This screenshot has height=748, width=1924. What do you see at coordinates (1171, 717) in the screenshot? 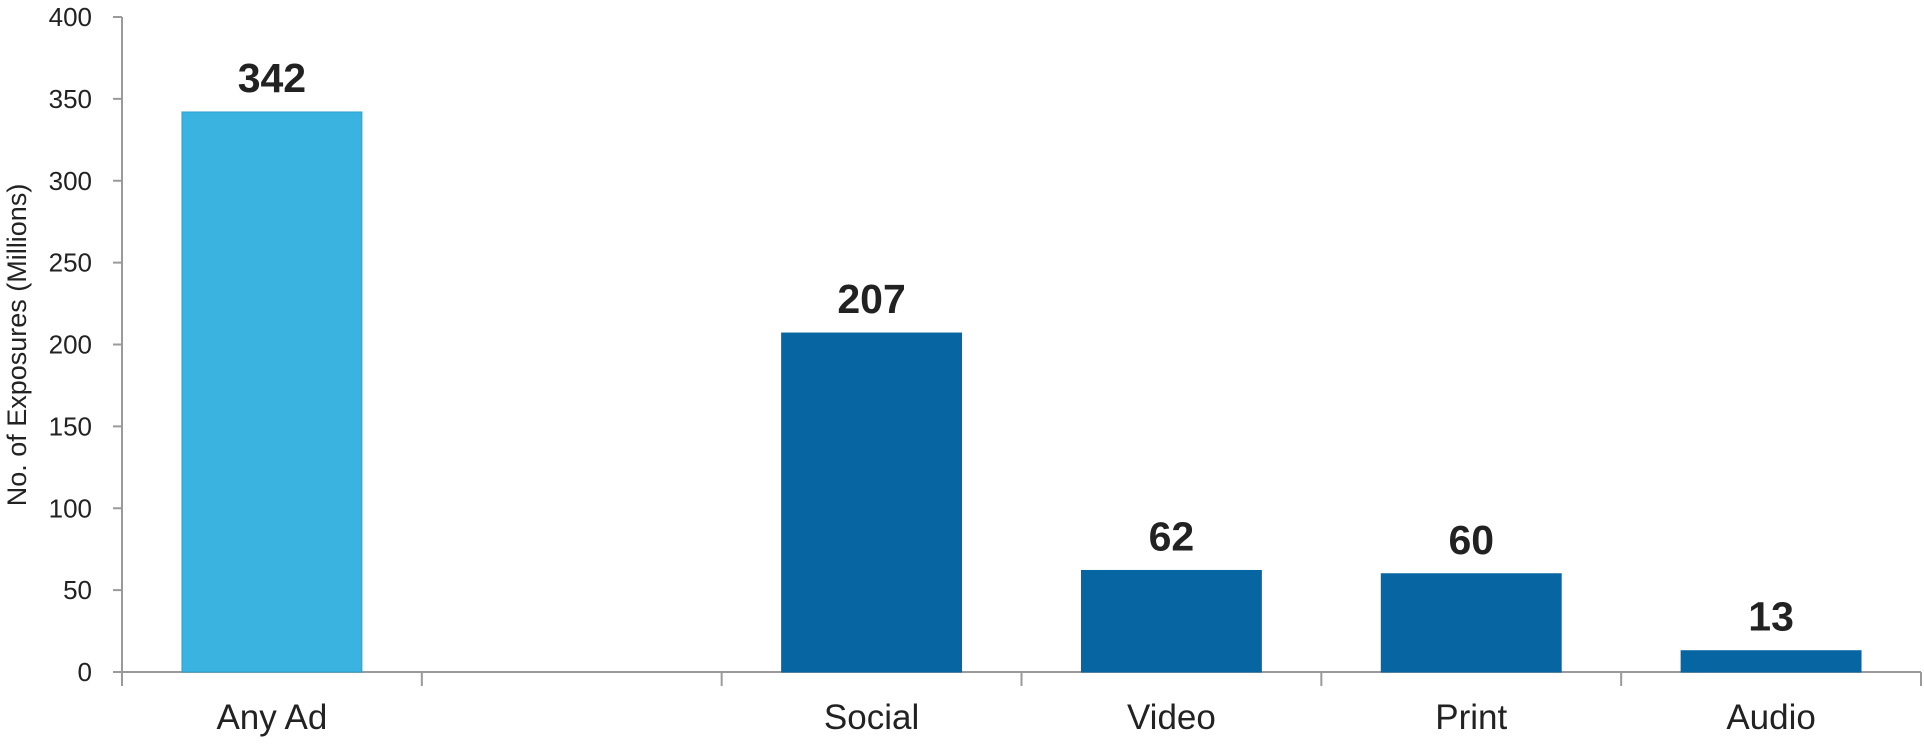
I see `x-tick-label: Video` at bounding box center [1171, 717].